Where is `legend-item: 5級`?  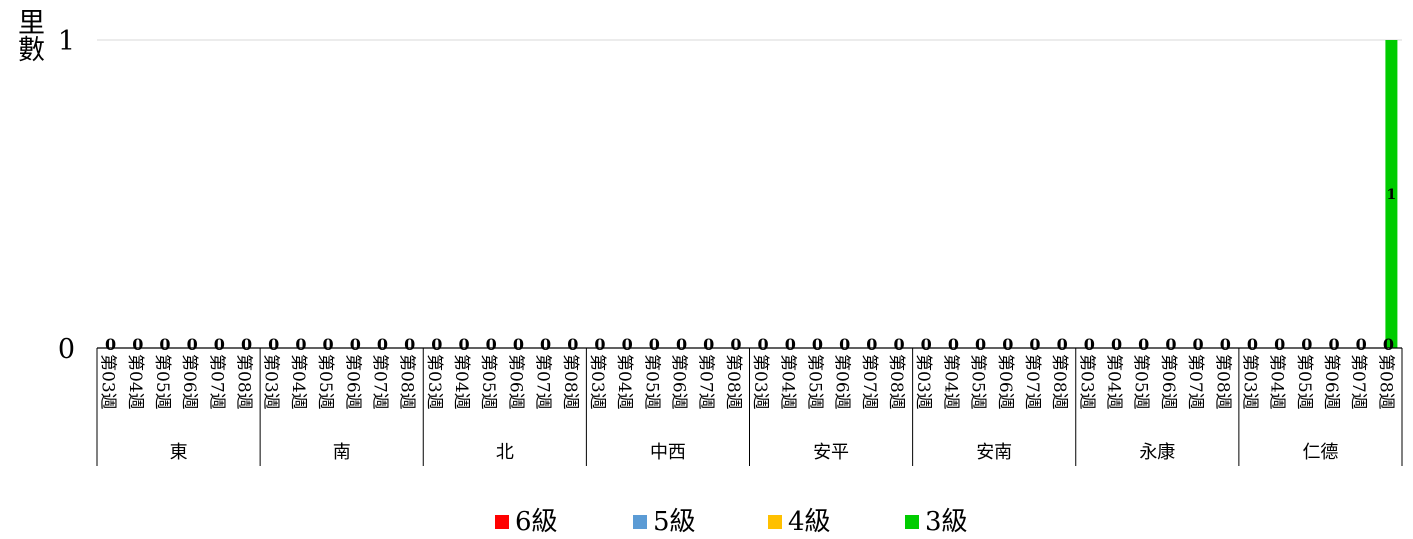 legend-item: 5級 is located at coordinates (664, 522).